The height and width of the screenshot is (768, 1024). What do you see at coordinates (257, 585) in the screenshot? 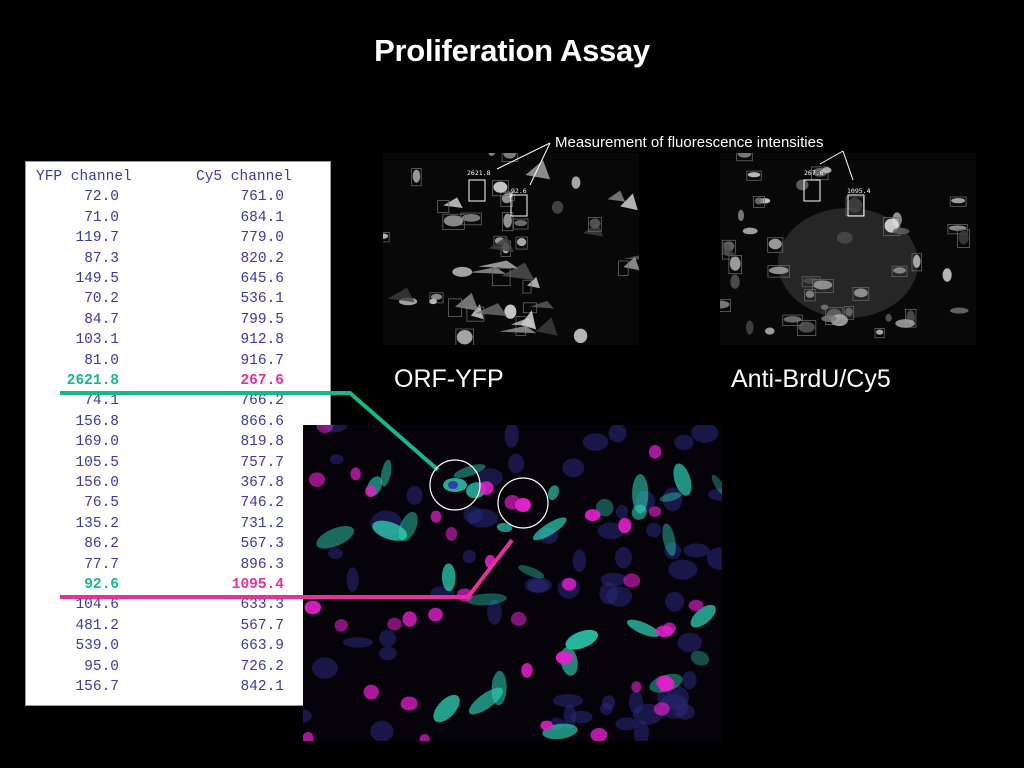
I see `cy5-value: 1095.4` at bounding box center [257, 585].